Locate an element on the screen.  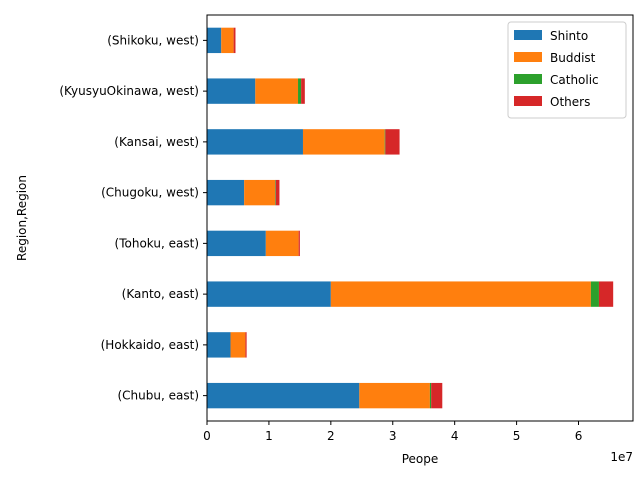
legend-label-shinto: Shinto is located at coordinates (569, 36).